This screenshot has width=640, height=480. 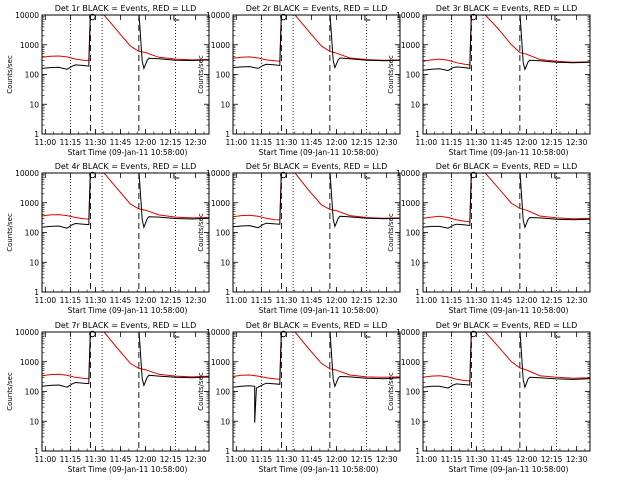 I want to click on chart-title: Det 4r BLACK = Events, RED = LLD, so click(x=126, y=166).